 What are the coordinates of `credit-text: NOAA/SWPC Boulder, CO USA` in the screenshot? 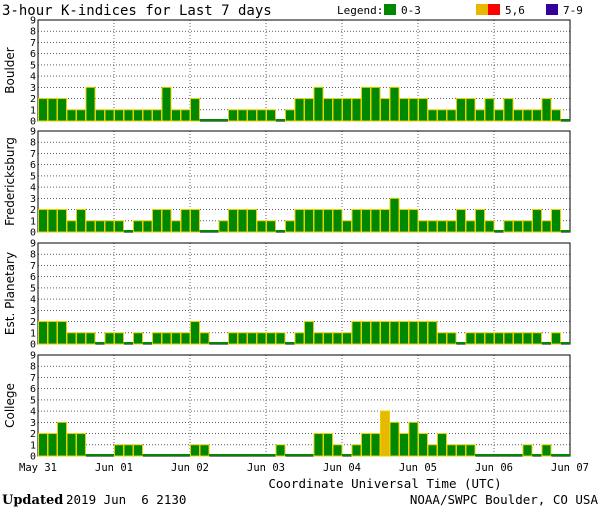 It's located at (504, 499).